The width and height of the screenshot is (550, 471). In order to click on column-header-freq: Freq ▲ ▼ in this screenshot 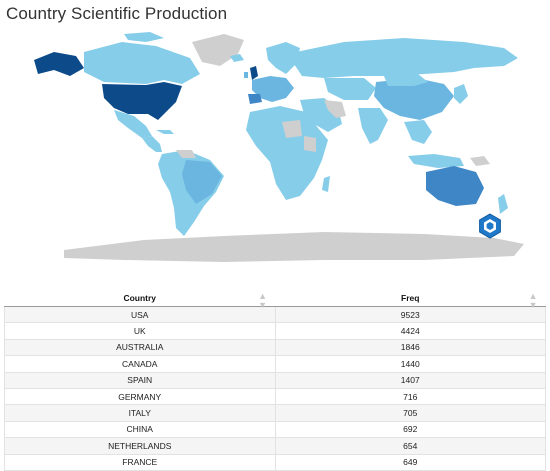, I will do `click(410, 299)`.